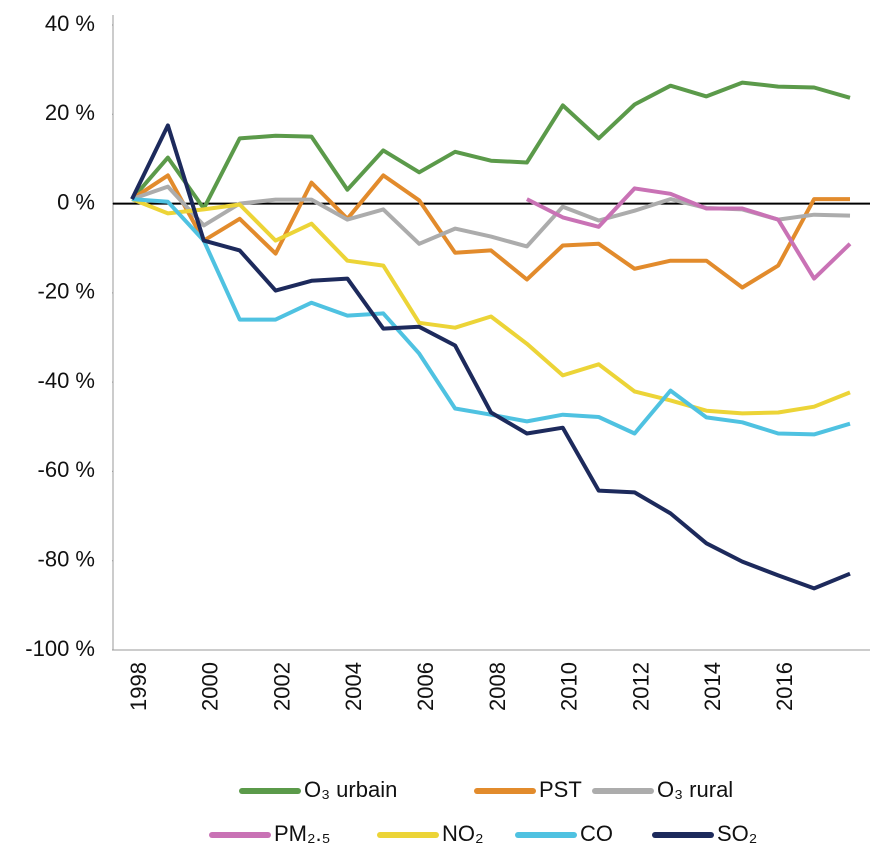 This screenshot has width=872, height=858. What do you see at coordinates (695, 789) in the screenshot?
I see `legend-label: O₃ rural` at bounding box center [695, 789].